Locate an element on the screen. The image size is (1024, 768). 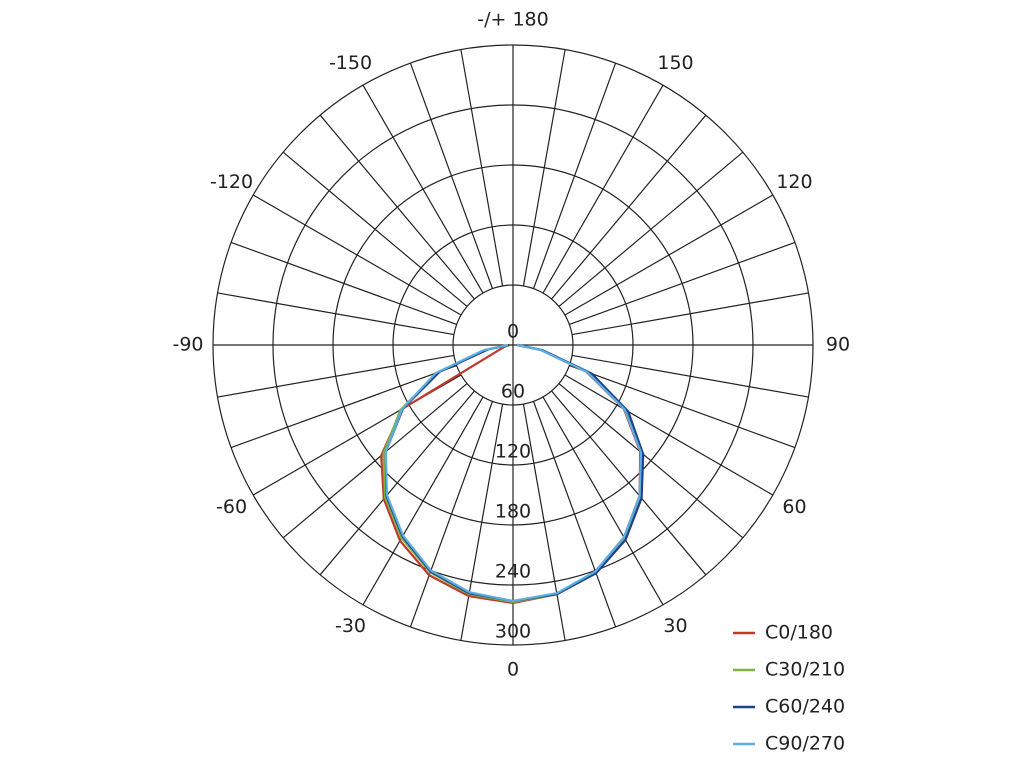
theta-tick-label: 60 is located at coordinates (794, 507).